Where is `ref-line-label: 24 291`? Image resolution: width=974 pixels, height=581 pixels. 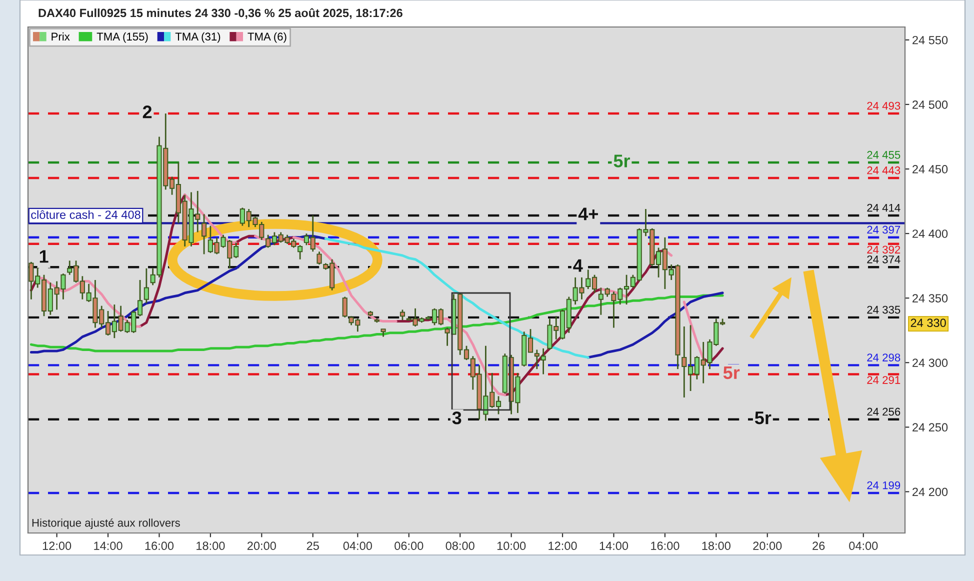 ref-line-label: 24 291 is located at coordinates (883, 380).